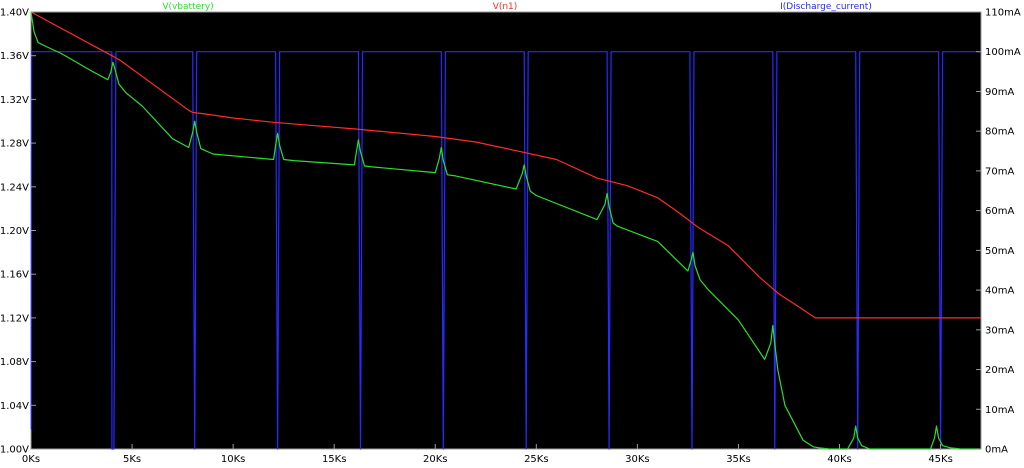  I want to click on legend-entry: V(vbattery), so click(187, 7).